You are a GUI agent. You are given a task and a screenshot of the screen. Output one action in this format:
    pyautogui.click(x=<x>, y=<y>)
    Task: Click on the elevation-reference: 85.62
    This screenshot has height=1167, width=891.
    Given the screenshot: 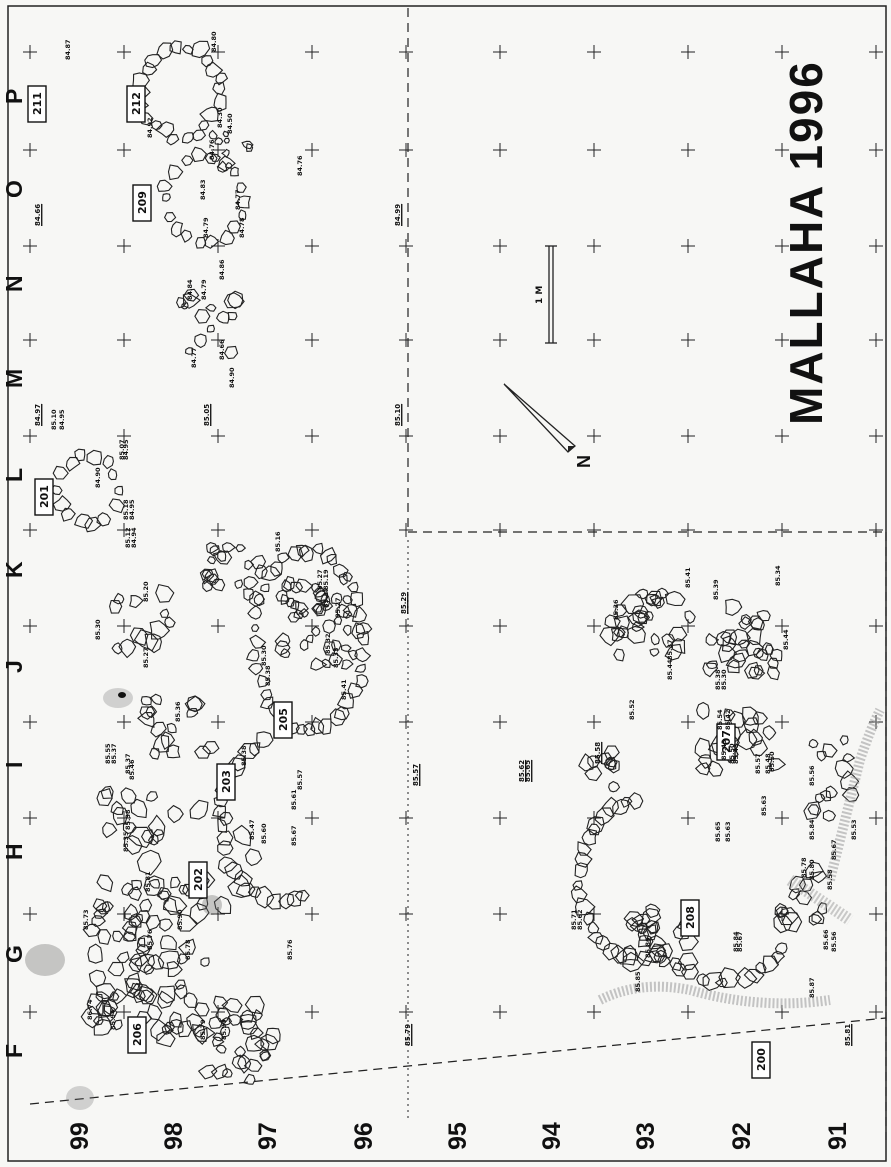 What is the action you would take?
    pyautogui.click(x=522, y=771)
    